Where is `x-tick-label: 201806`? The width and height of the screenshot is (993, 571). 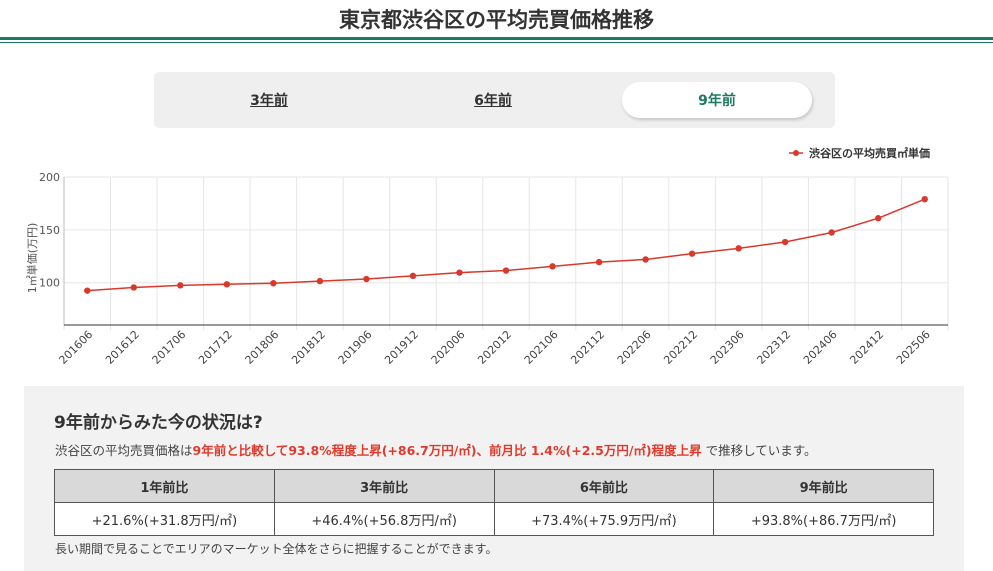 x-tick-label: 201806 is located at coordinates (262, 347).